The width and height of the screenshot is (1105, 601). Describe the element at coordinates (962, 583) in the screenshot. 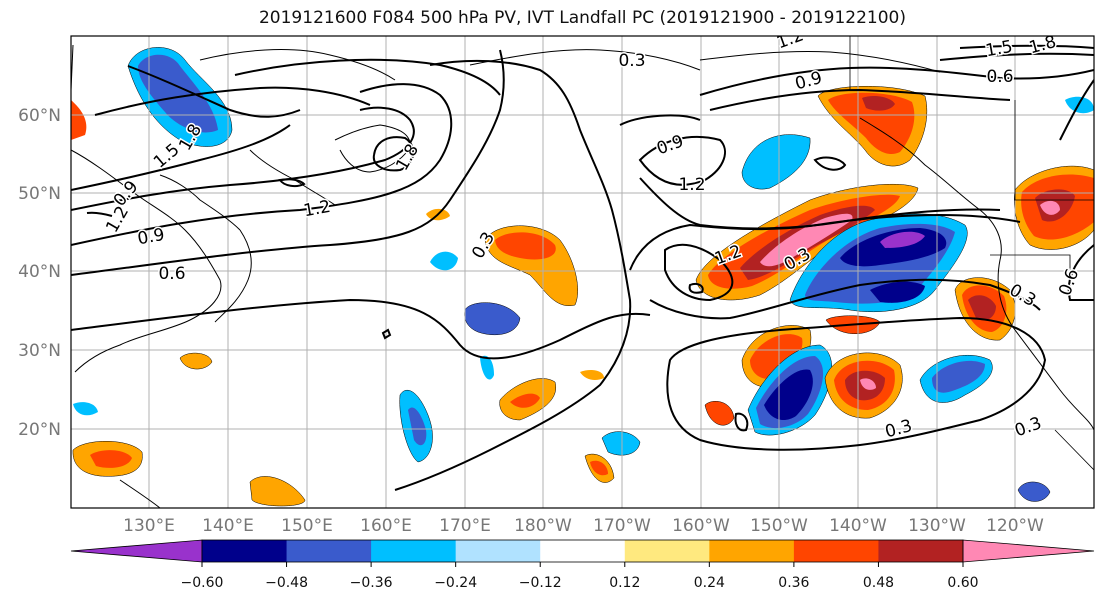

I see `colorbar-tick-label: 0.60` at that location.